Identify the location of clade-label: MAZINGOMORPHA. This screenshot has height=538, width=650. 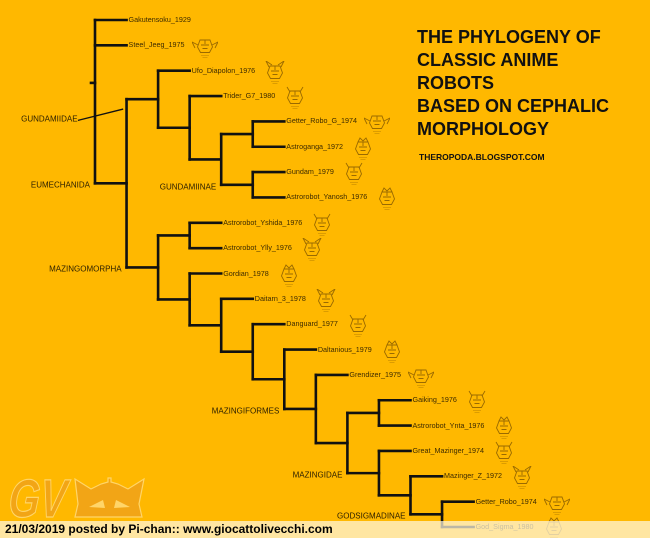
(85, 269).